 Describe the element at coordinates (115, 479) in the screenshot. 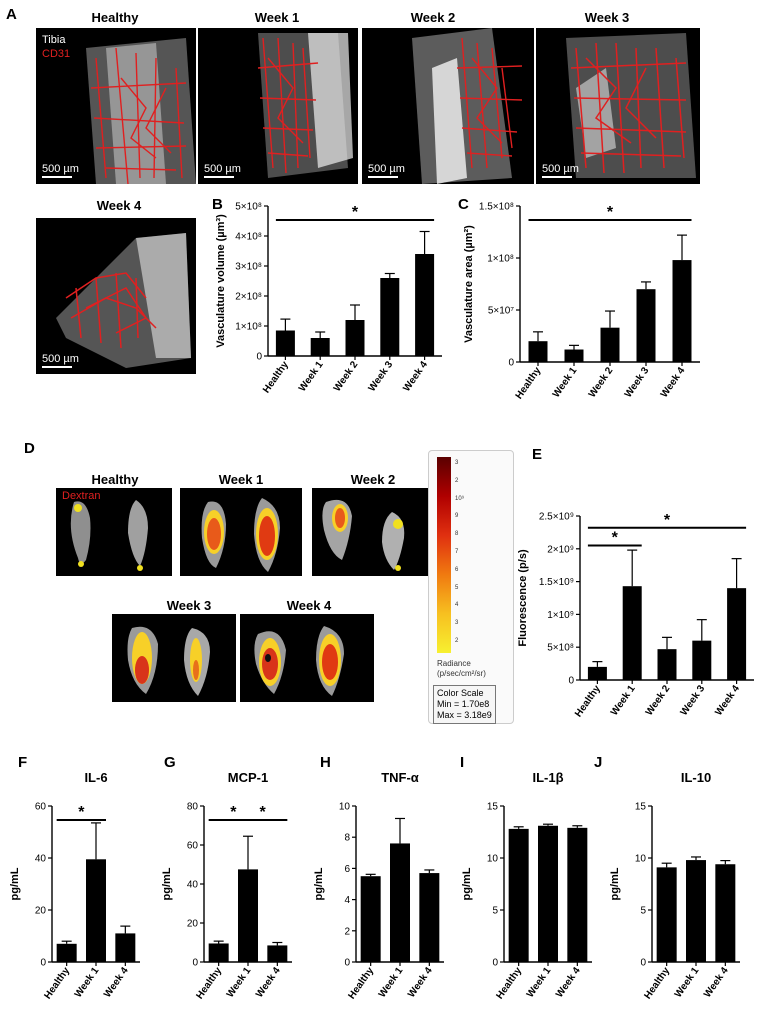

I see `panel-d-title-healthy: Healthy` at that location.